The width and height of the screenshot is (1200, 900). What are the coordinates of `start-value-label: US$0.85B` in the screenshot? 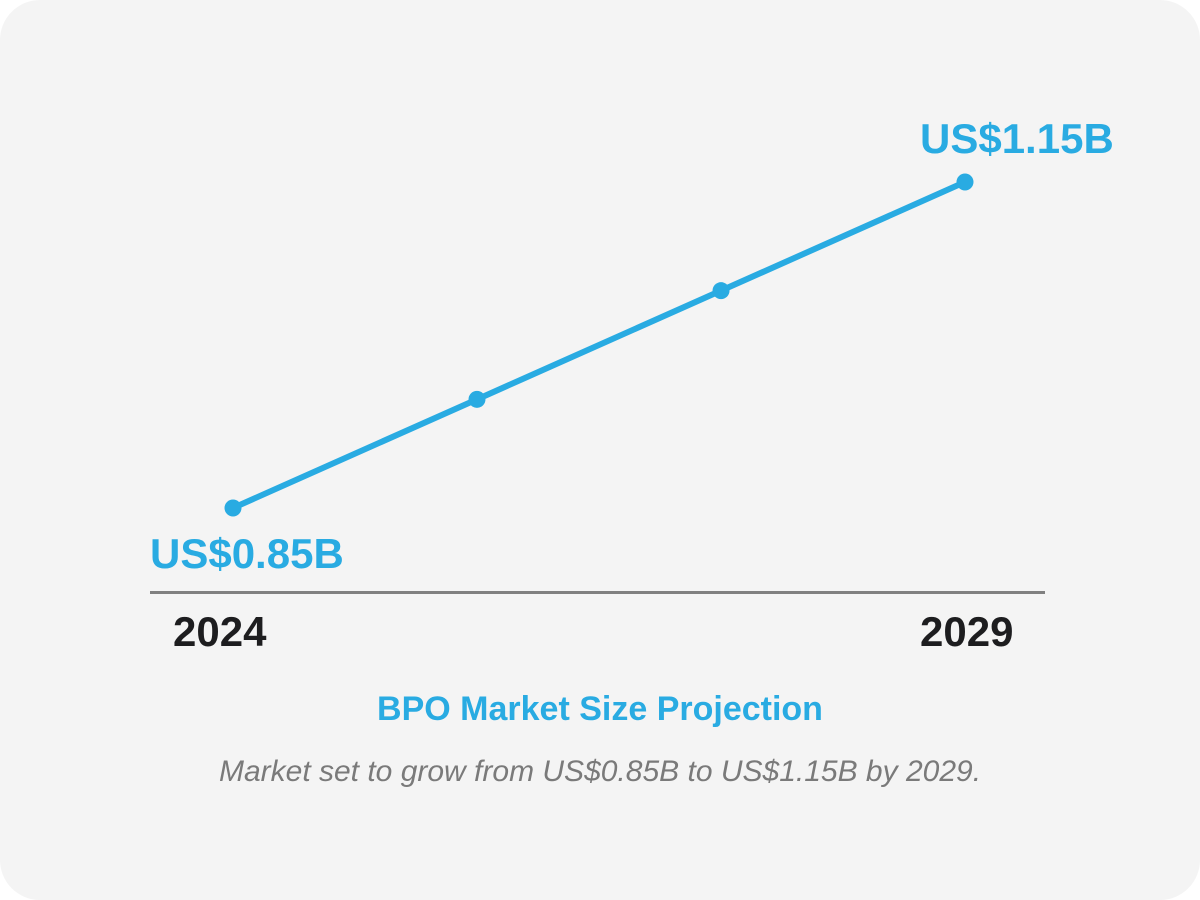 It's located at (247, 553).